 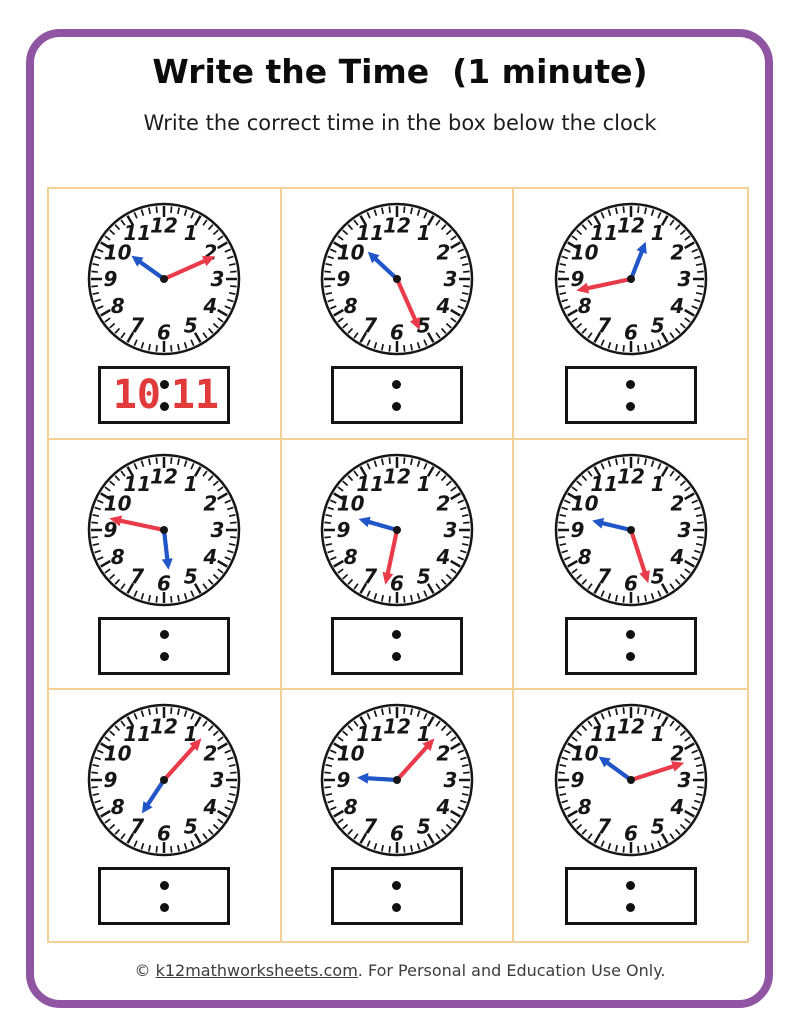 I want to click on copyright-text: ©, so click(x=145, y=970).